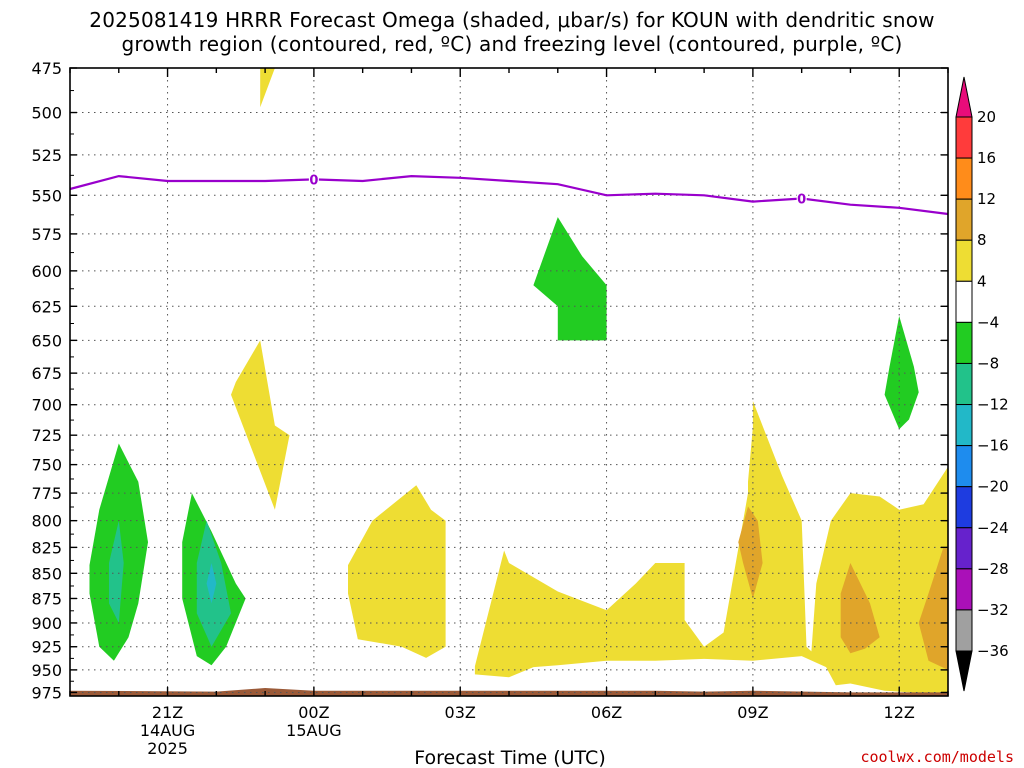 This screenshot has height=768, width=1024. I want to click on y-tick-label-0: 475, so click(46, 68).